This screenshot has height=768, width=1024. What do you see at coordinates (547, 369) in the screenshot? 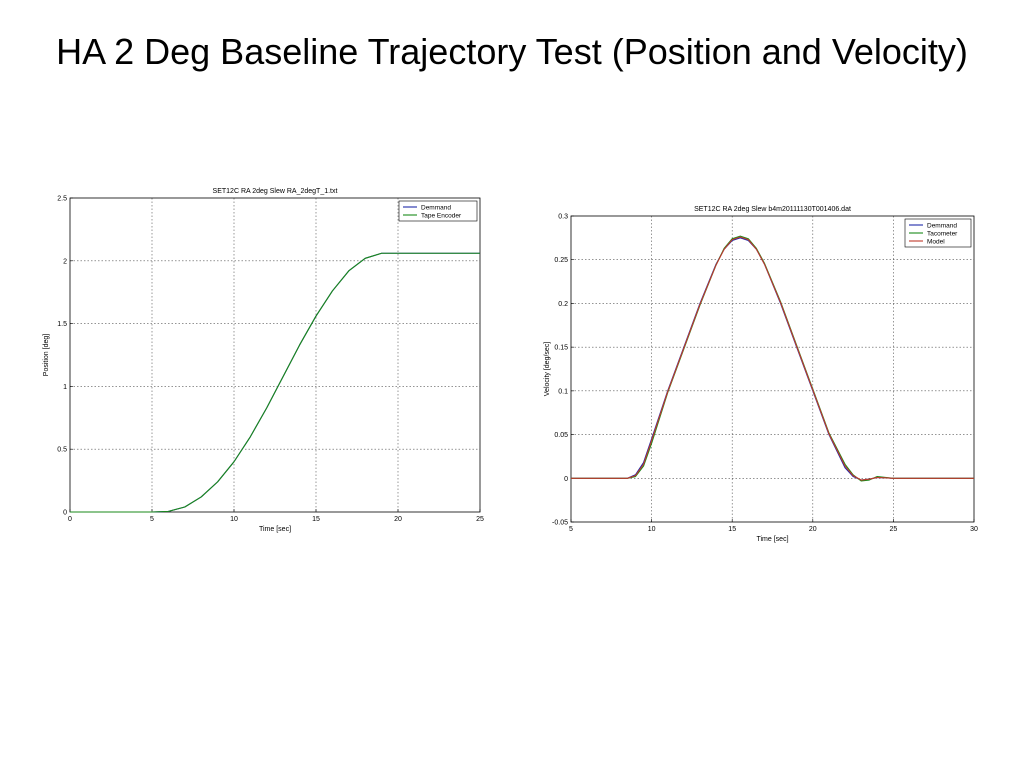
I see `y-axis-label: Velocity [deg/sec]` at bounding box center [547, 369].